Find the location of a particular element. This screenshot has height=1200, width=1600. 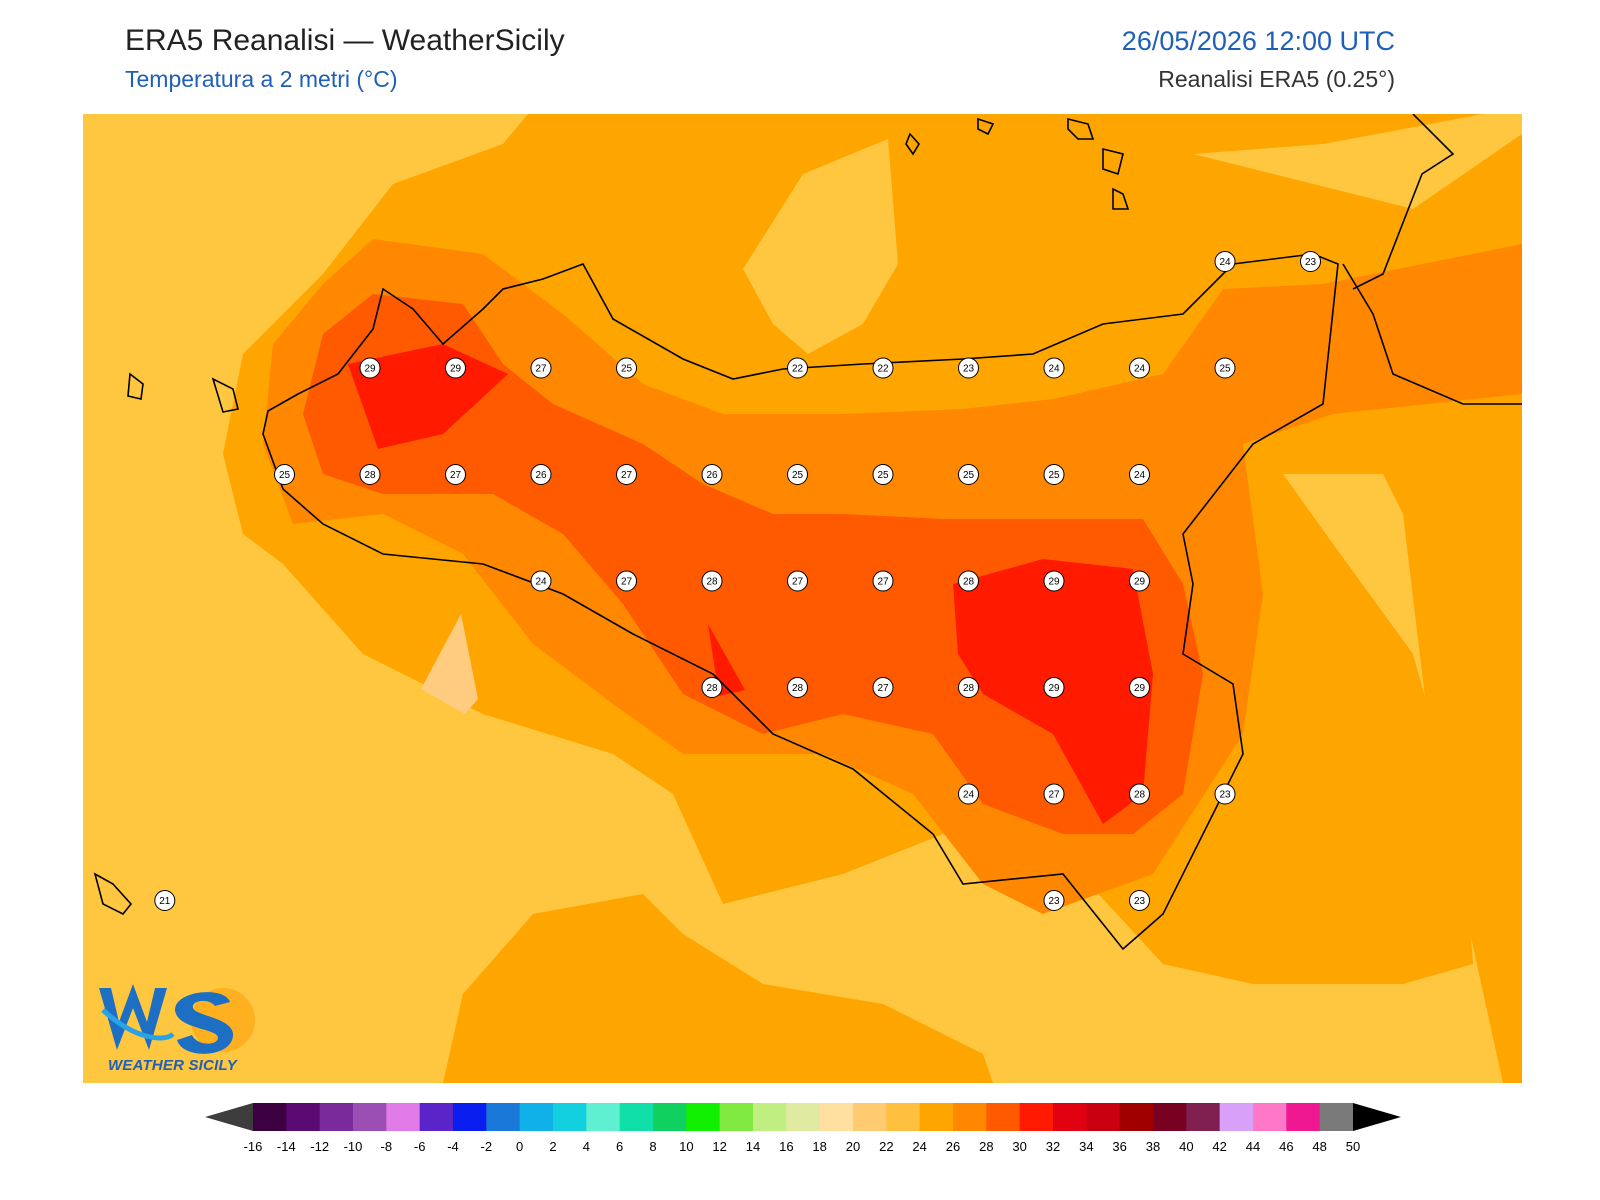

colorbar-tick-label: 40 is located at coordinates (1186, 1146).